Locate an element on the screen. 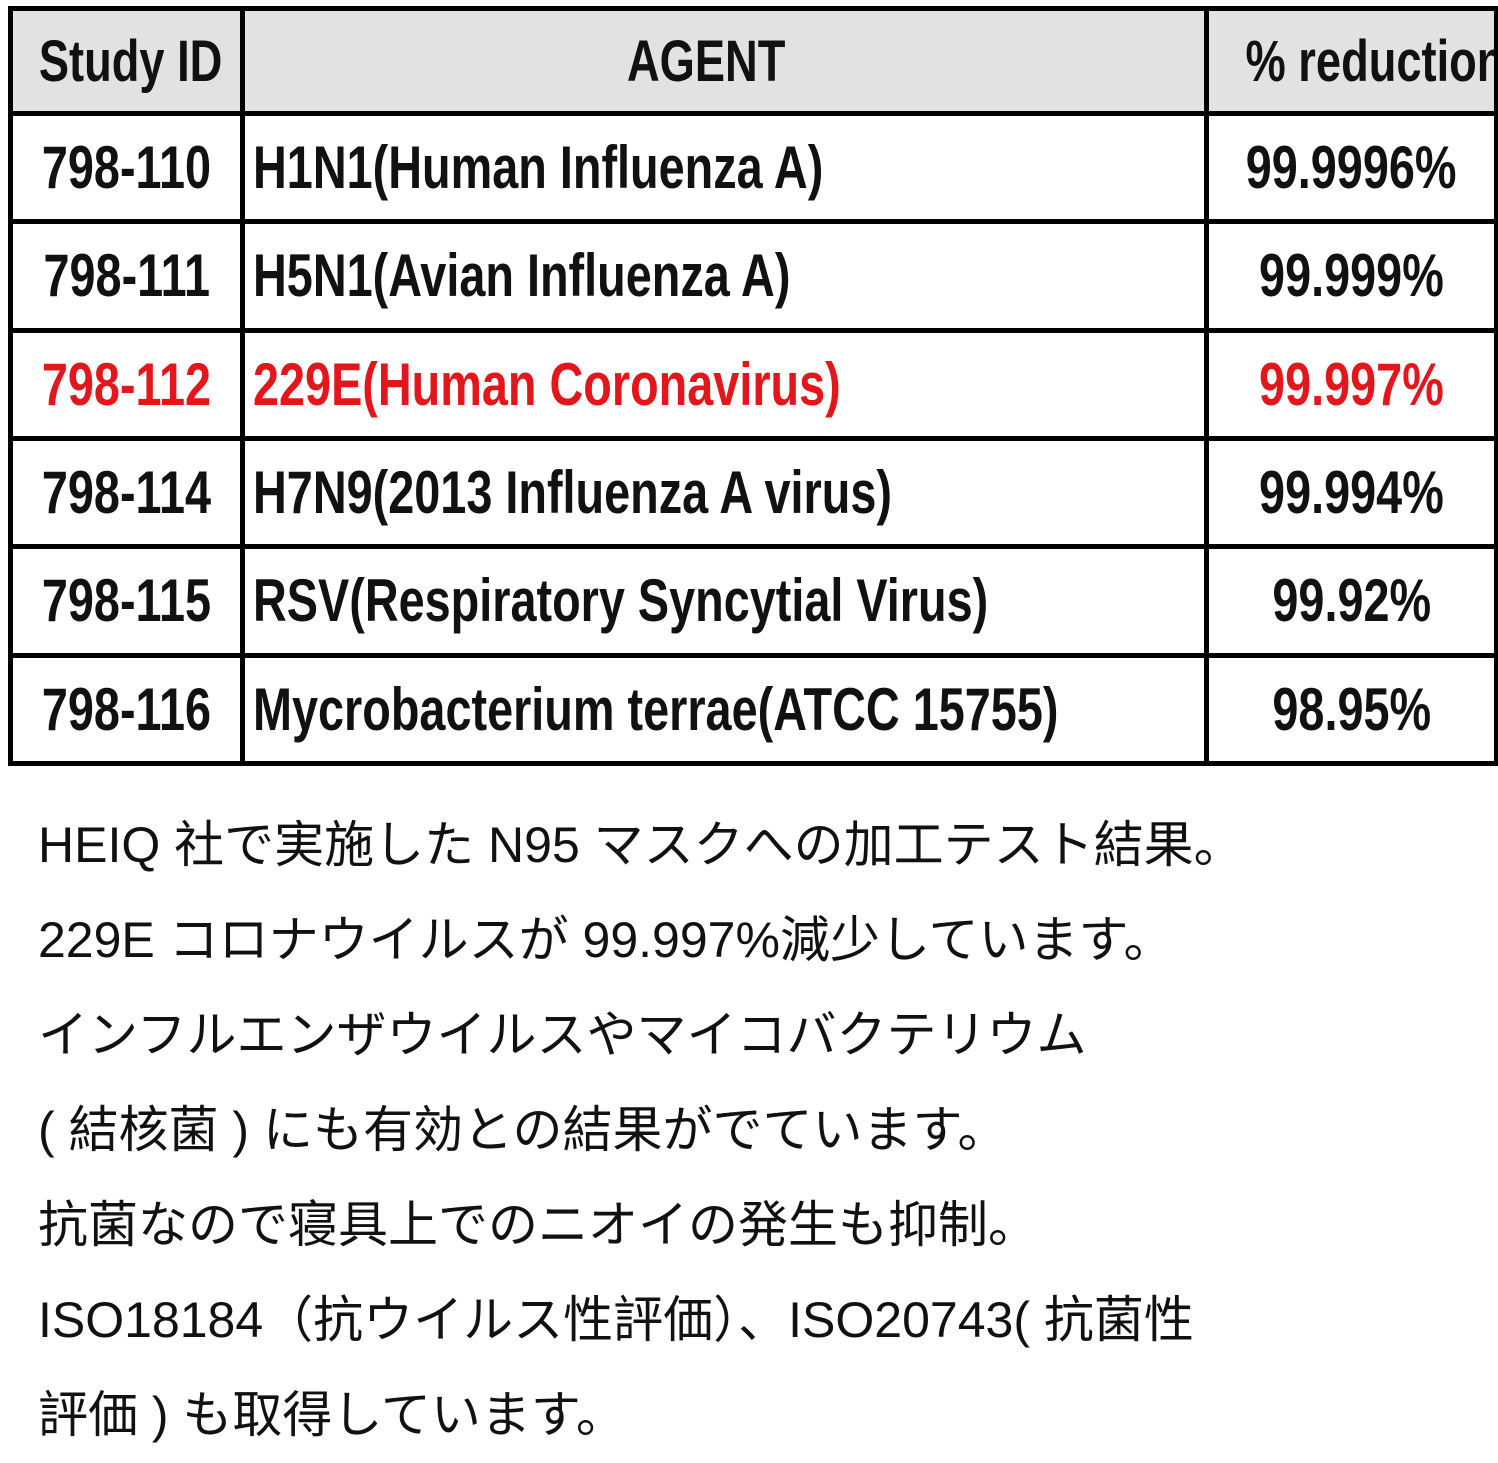 Image resolution: width=1498 pixels, height=1463 pixels. cell-text: 98.95% is located at coordinates (1351, 709).